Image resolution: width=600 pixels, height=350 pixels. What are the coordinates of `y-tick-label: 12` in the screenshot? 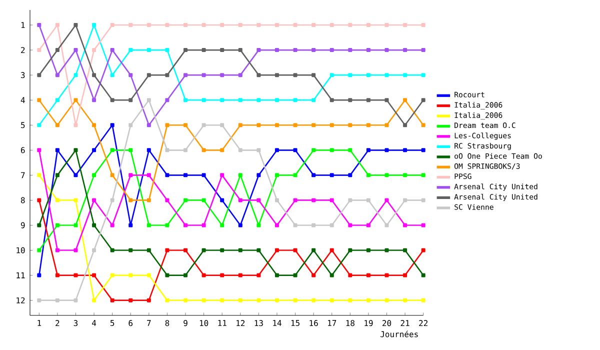 It's located at (20, 300).